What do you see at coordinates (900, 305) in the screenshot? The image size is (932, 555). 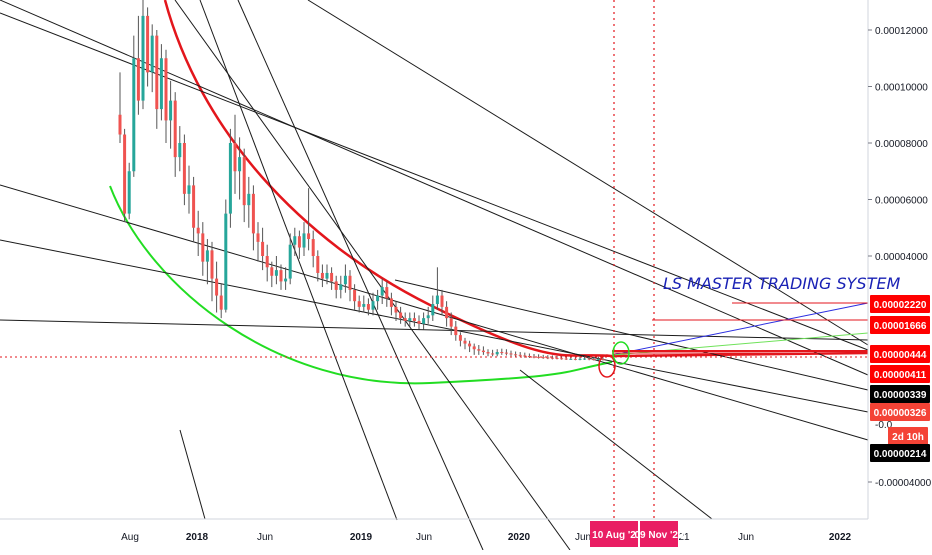 I see `price-tag-label: 0.00002220` at bounding box center [900, 305].